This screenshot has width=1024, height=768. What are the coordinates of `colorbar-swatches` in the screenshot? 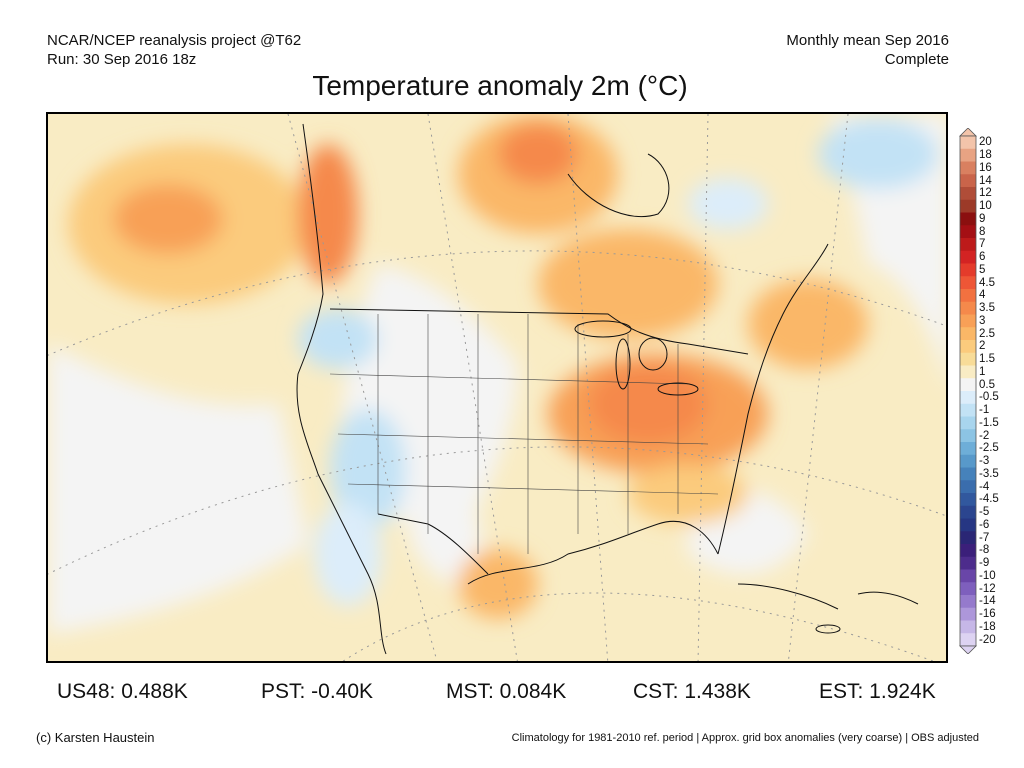 It's located at (968, 391).